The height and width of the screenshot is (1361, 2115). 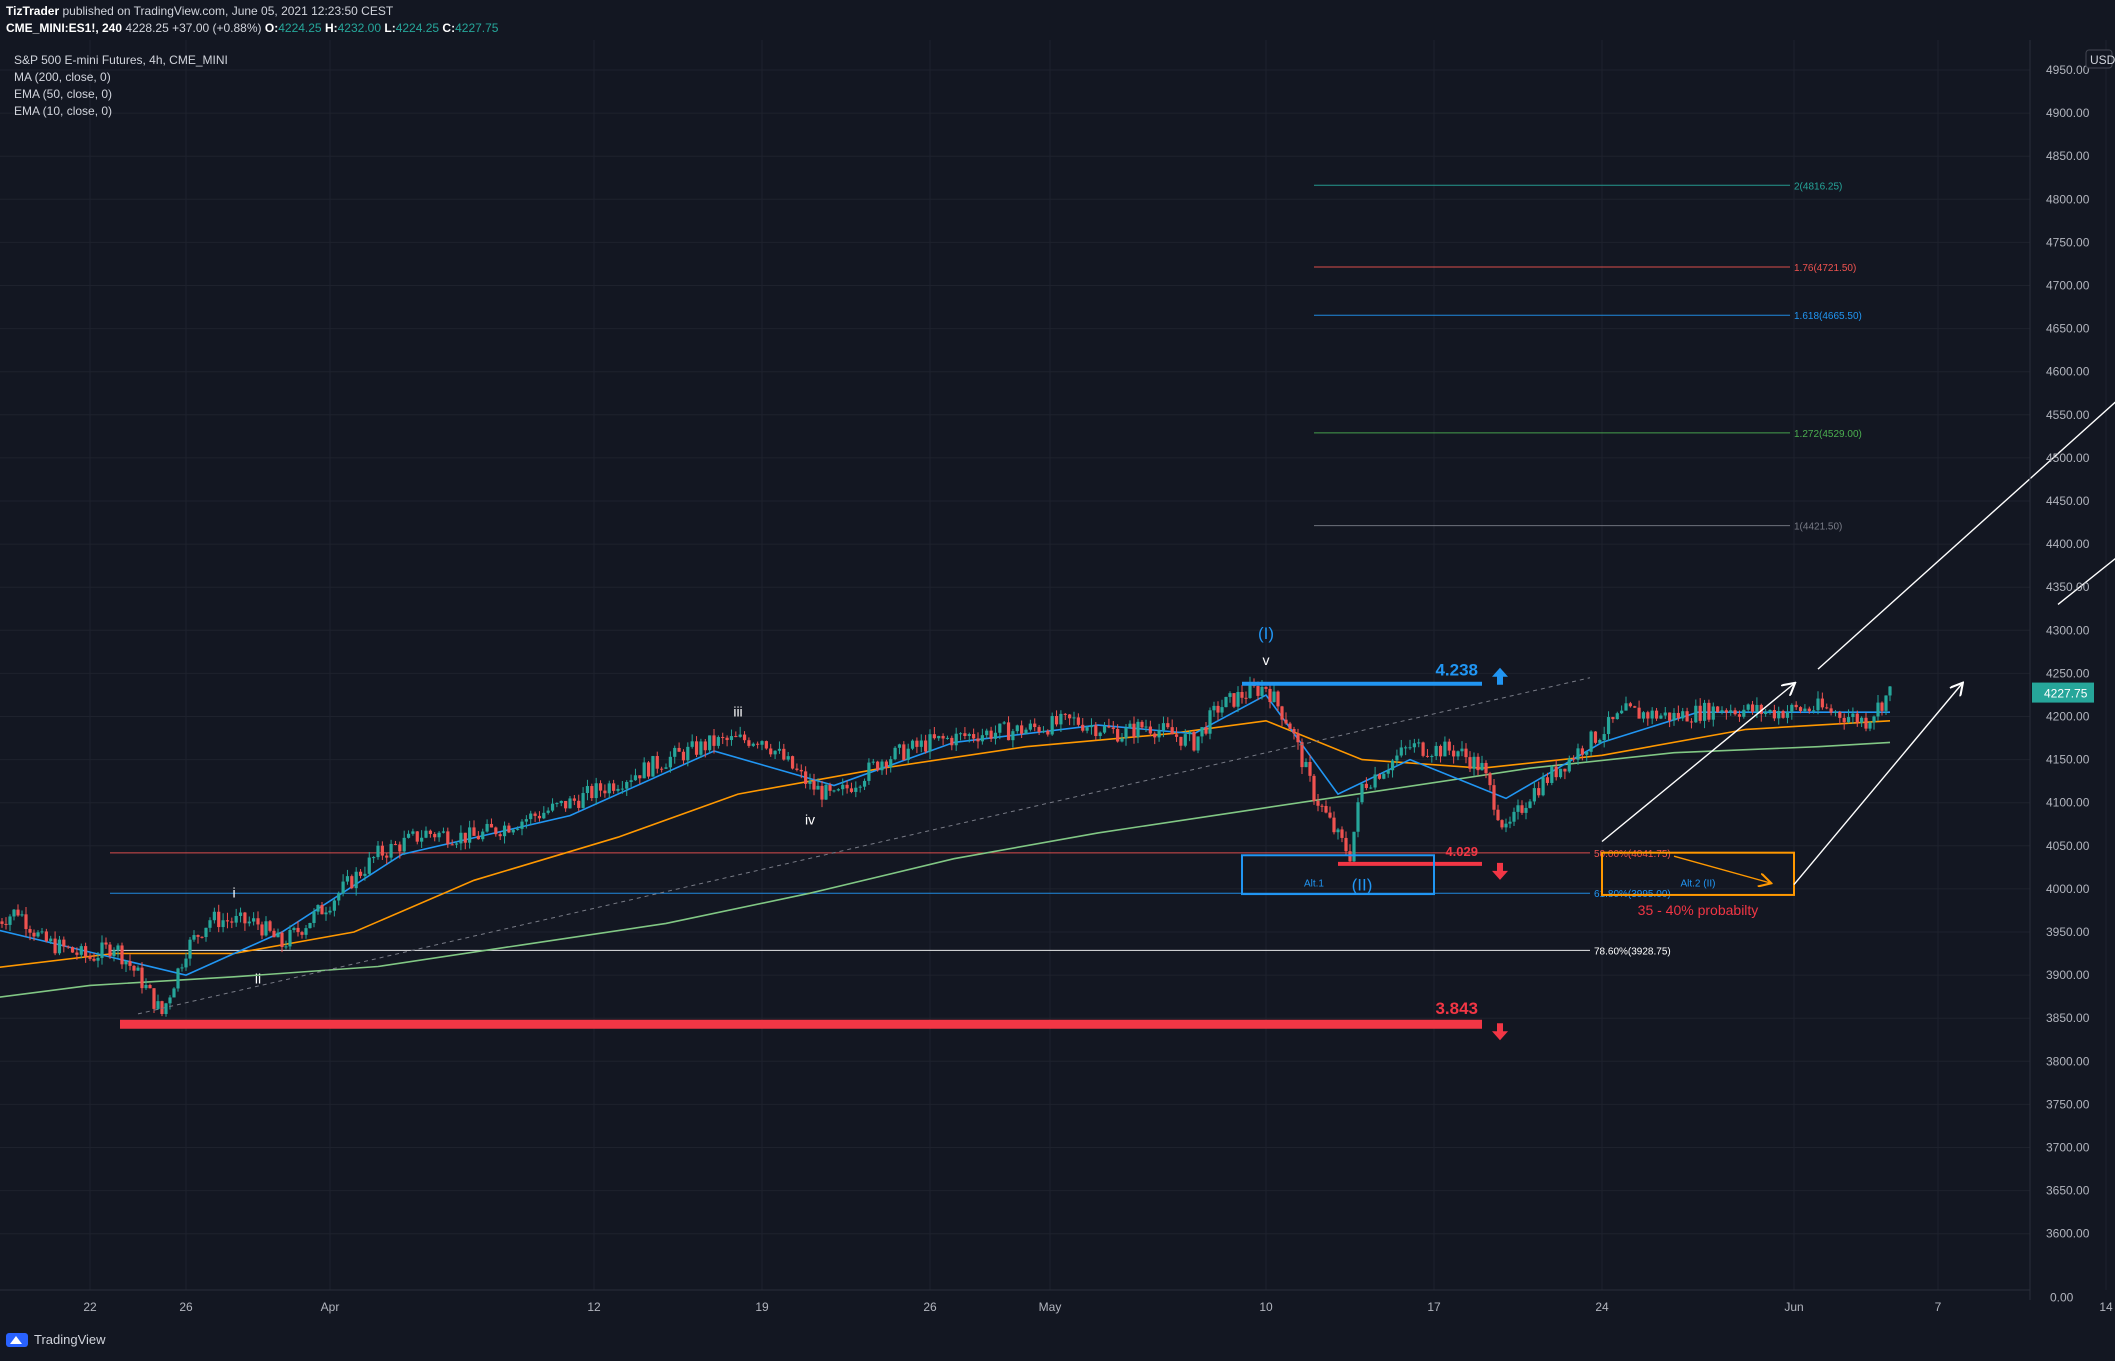 I want to click on tradingview-logo-icon, so click(x=17, y=1339).